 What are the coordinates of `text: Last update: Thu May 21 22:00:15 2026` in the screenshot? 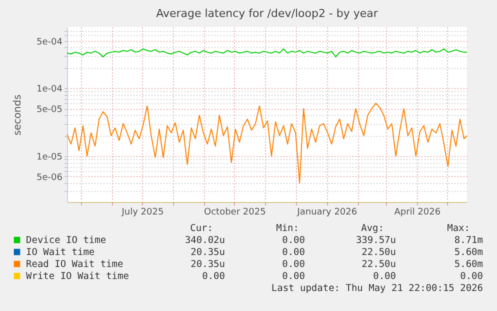 It's located at (377, 288).